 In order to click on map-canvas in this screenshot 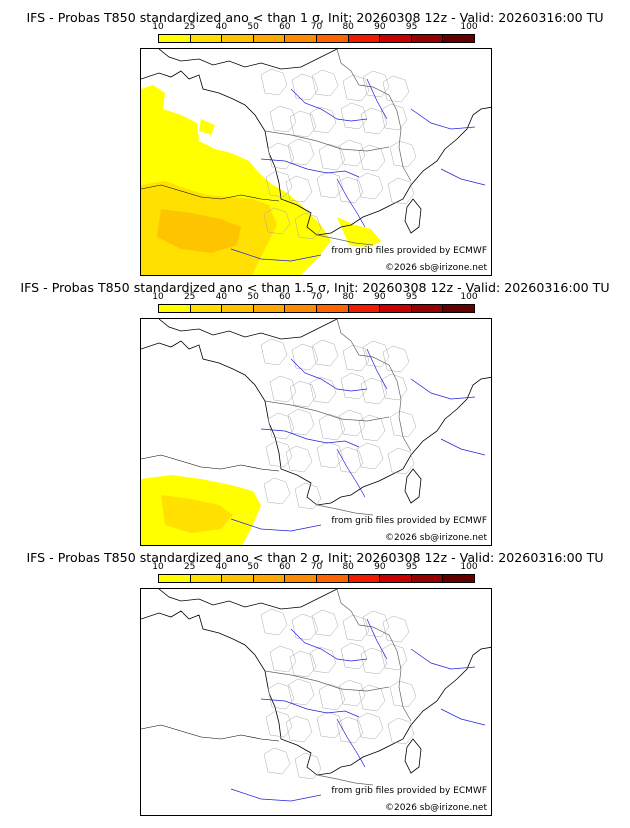, I will do `click(316, 695)`.